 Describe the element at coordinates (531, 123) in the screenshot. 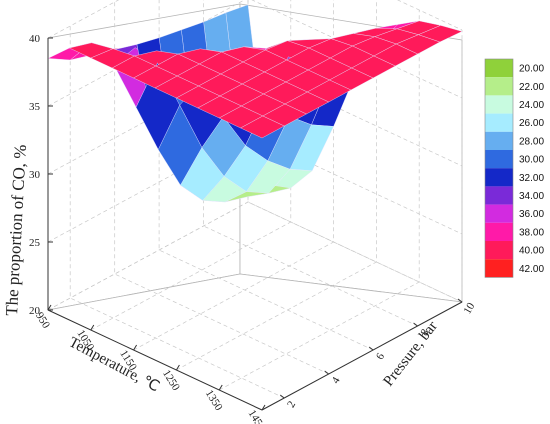

I see `legend-label: 26.00` at that location.